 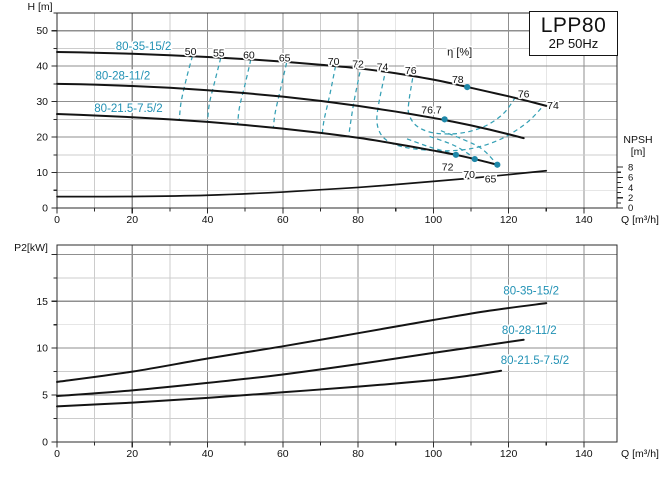 What do you see at coordinates (638, 152) in the screenshot?
I see `npsh-axis-title-unit: [m]` at bounding box center [638, 152].